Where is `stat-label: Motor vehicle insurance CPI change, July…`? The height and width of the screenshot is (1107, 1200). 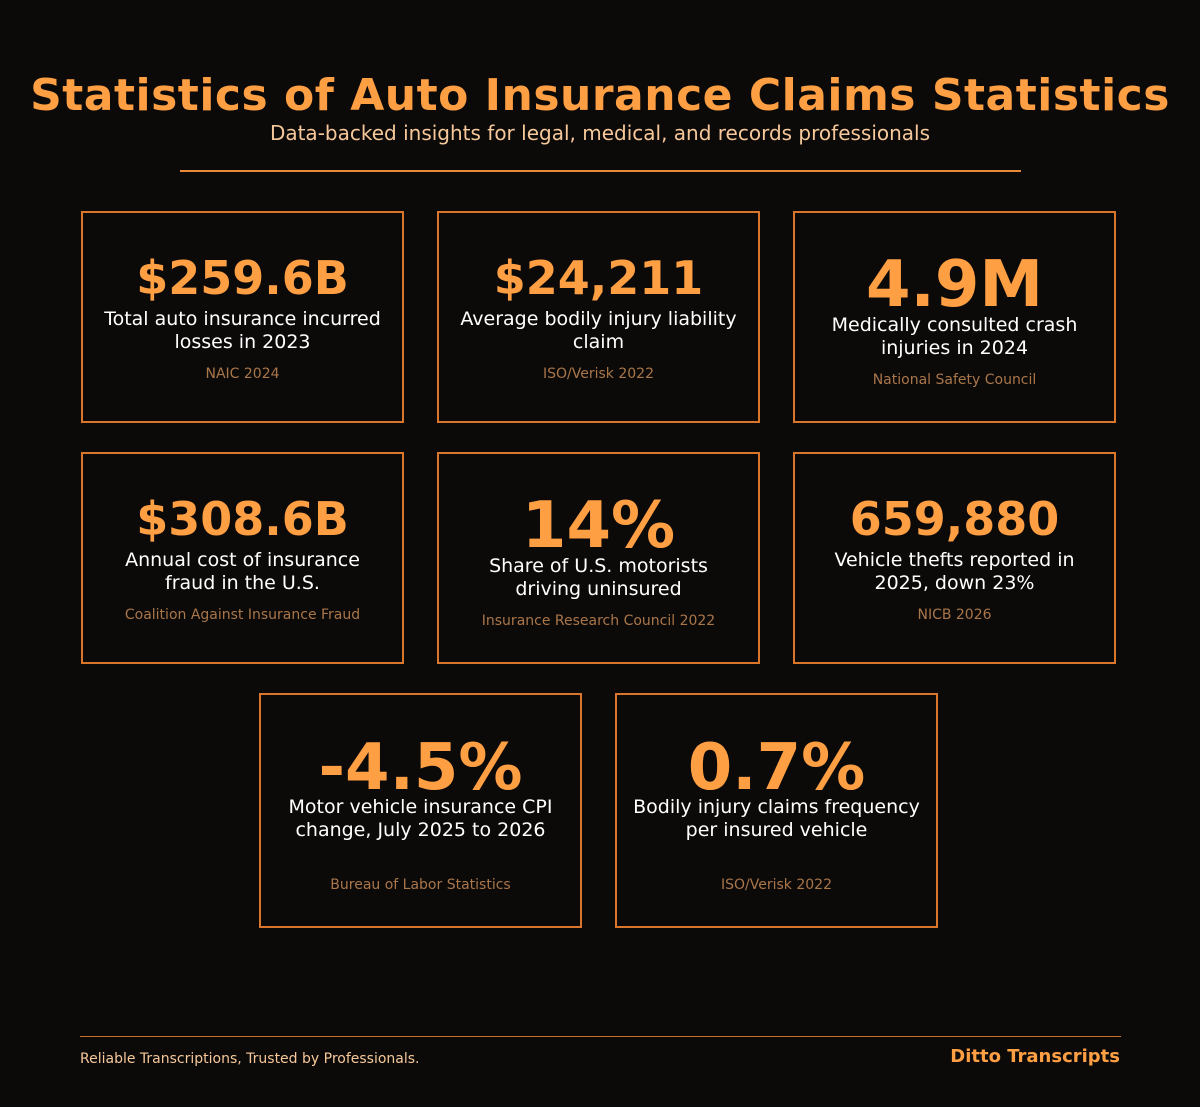
stat-label: Motor vehicle insurance CPI change, July… is located at coordinates (420, 819).